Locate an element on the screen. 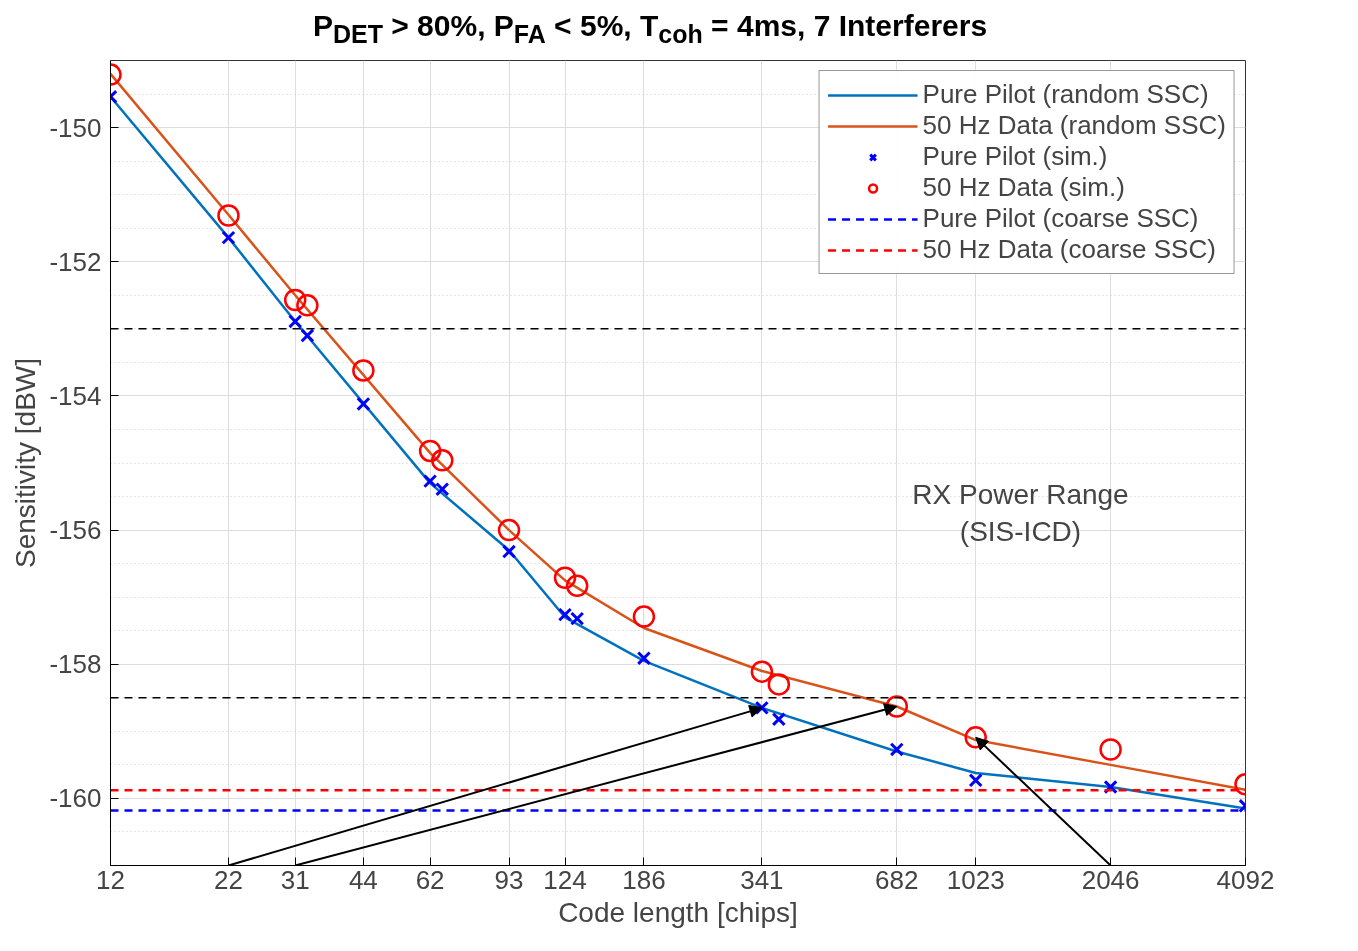 The height and width of the screenshot is (951, 1358). x-tick-label: 44 is located at coordinates (363, 879).